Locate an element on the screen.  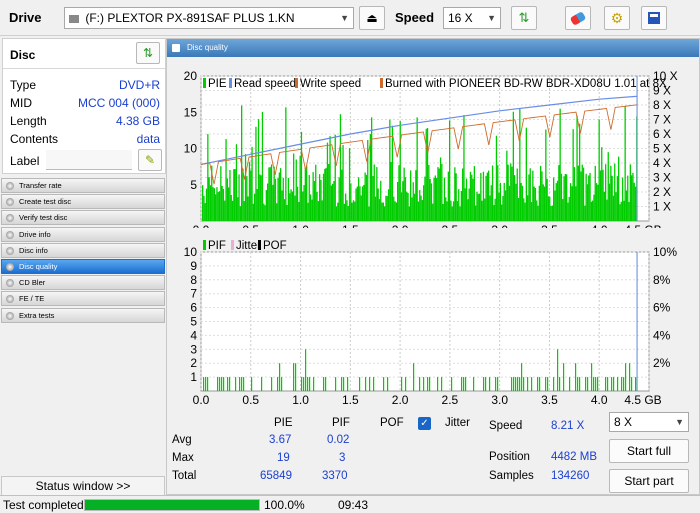
drive-select: (F:) PLEXTOR PX-891SAF PLUS 1.KN ▼ is located at coordinates (209, 18).